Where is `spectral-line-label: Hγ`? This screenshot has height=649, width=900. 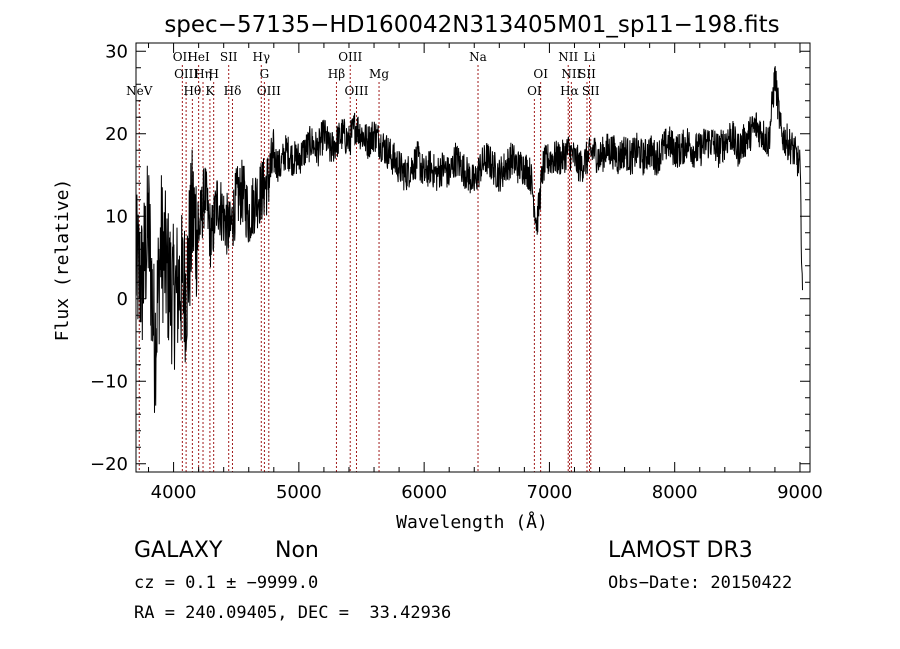 spectral-line-label: Hγ is located at coordinates (261, 57).